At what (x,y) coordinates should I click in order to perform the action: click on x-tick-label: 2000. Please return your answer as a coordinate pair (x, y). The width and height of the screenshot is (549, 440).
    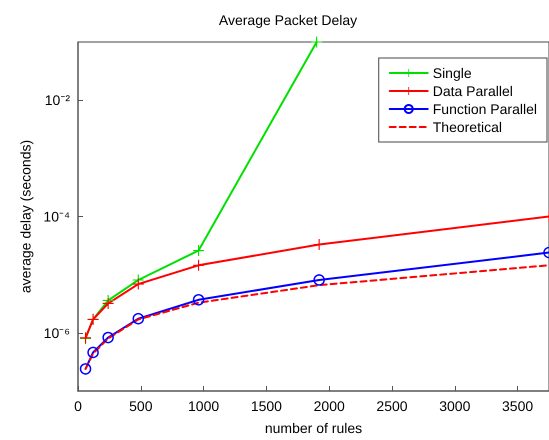
    Looking at the image, I should click on (329, 406).